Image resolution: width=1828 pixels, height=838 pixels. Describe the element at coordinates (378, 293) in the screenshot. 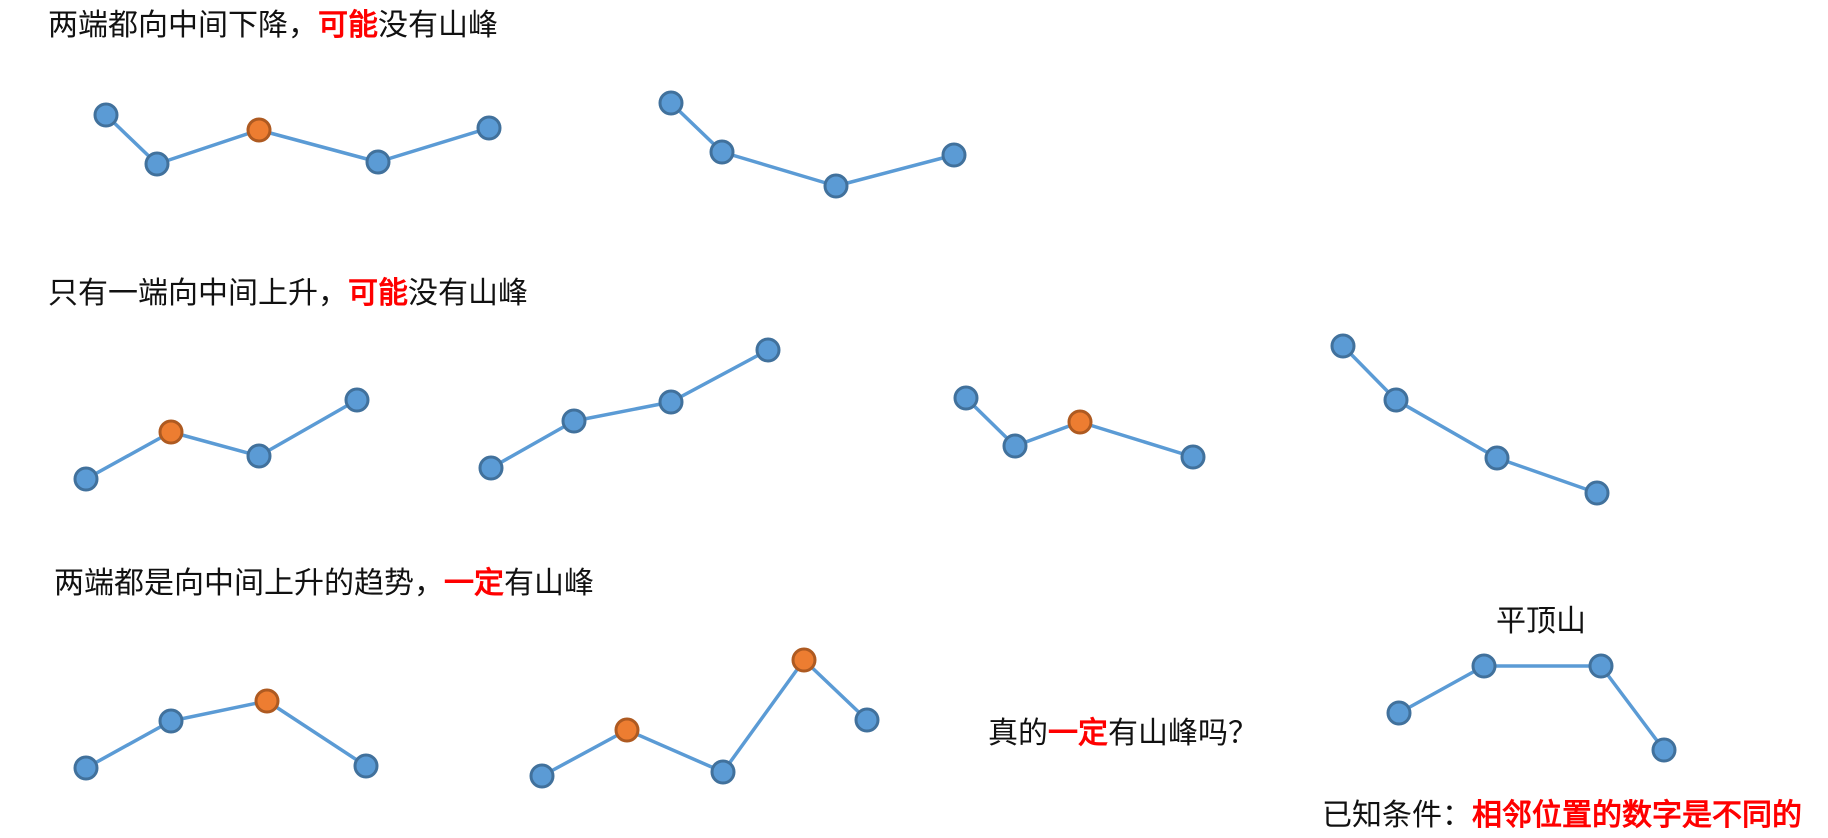

I see `caption-row-2-emphasis: 可能` at that location.